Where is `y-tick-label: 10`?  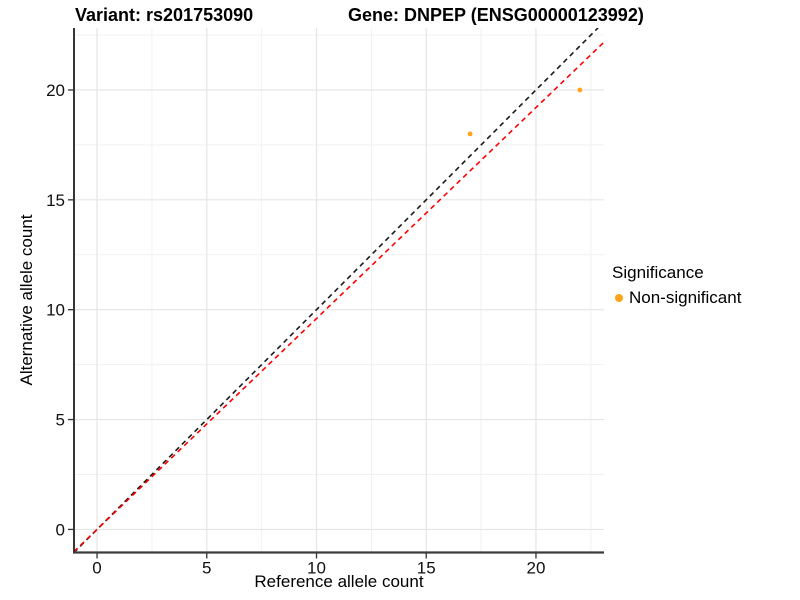
y-tick-label: 10 is located at coordinates (55, 310).